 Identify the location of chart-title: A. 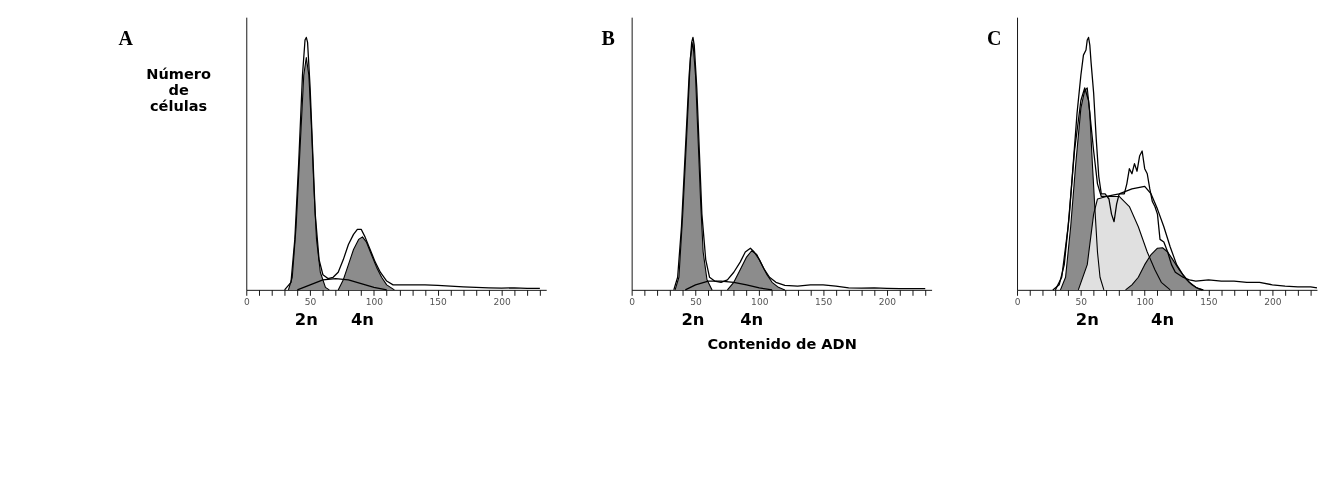
(126, 38).